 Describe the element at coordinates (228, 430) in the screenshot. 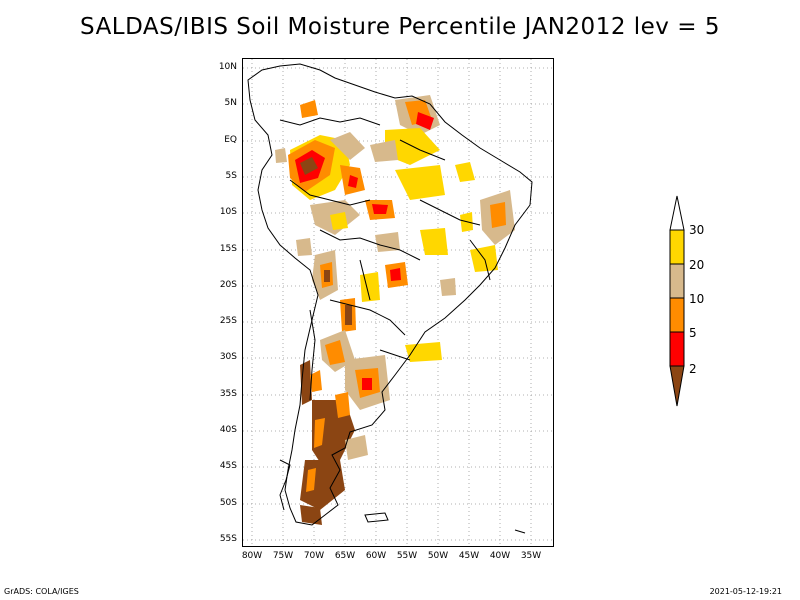

I see `lat-label: 40S` at that location.